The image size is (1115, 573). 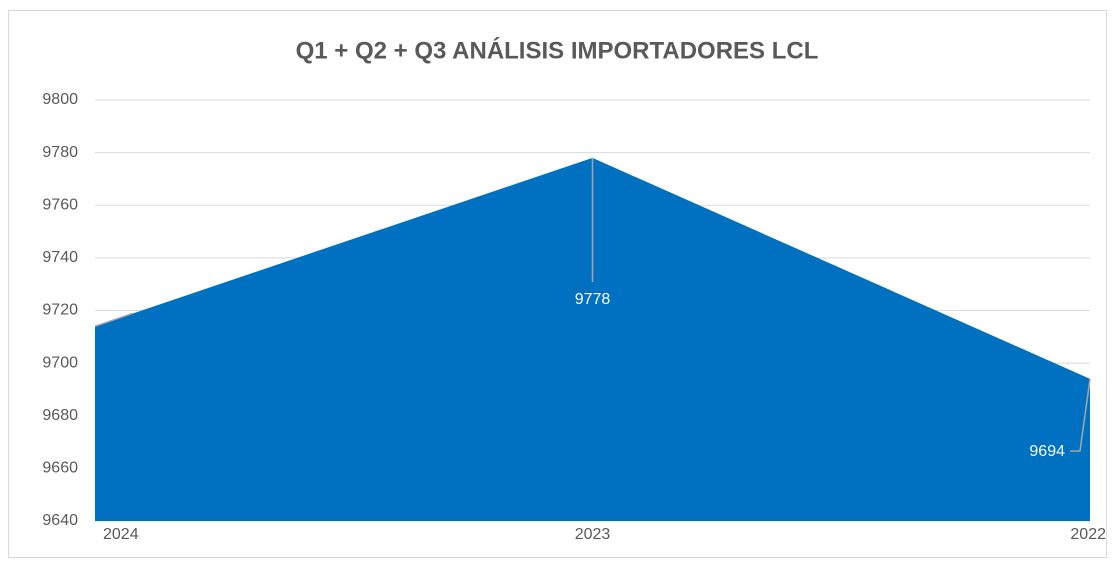 What do you see at coordinates (557, 50) in the screenshot?
I see `chart-title: Q1 + Q2 + Q3 ANÁLISIS IMPORTADORES LCL` at bounding box center [557, 50].